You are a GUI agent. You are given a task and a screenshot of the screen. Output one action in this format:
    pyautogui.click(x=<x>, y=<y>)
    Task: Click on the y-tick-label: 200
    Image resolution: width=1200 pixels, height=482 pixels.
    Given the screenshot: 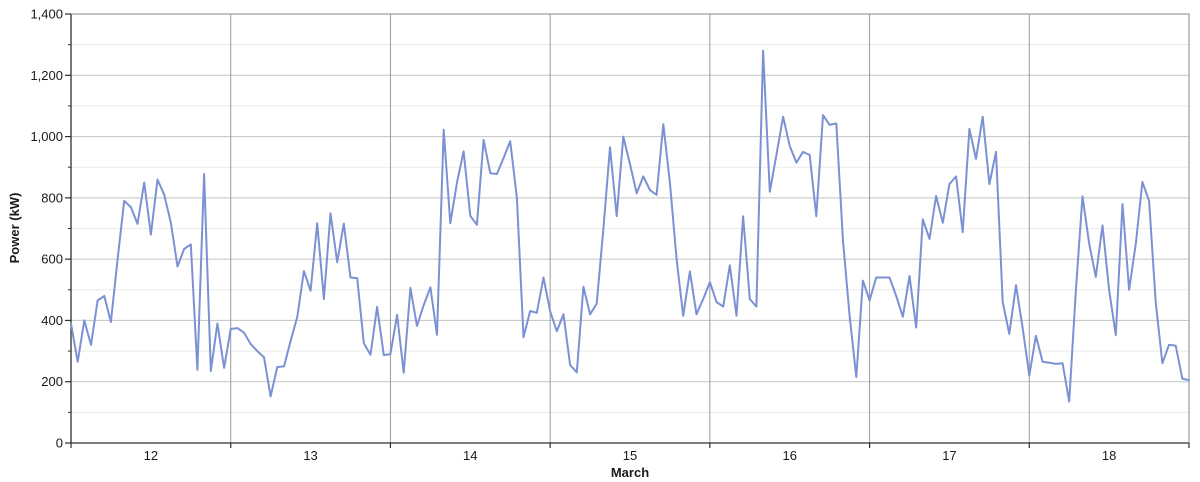 What is the action you would take?
    pyautogui.click(x=52, y=381)
    